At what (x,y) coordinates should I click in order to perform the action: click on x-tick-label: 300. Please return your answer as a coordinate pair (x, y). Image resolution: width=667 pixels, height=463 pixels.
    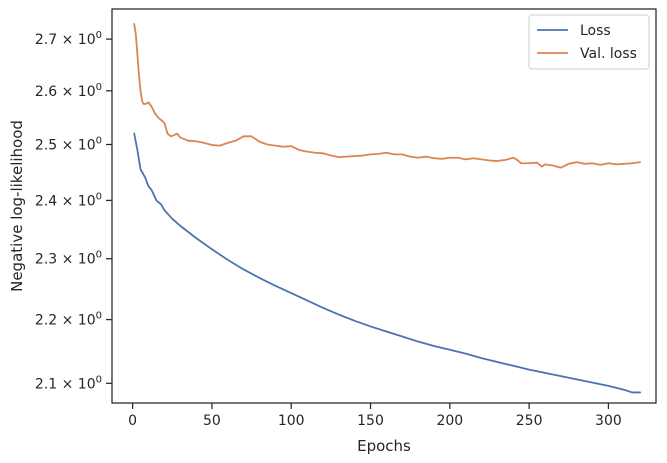
    Looking at the image, I should click on (608, 421).